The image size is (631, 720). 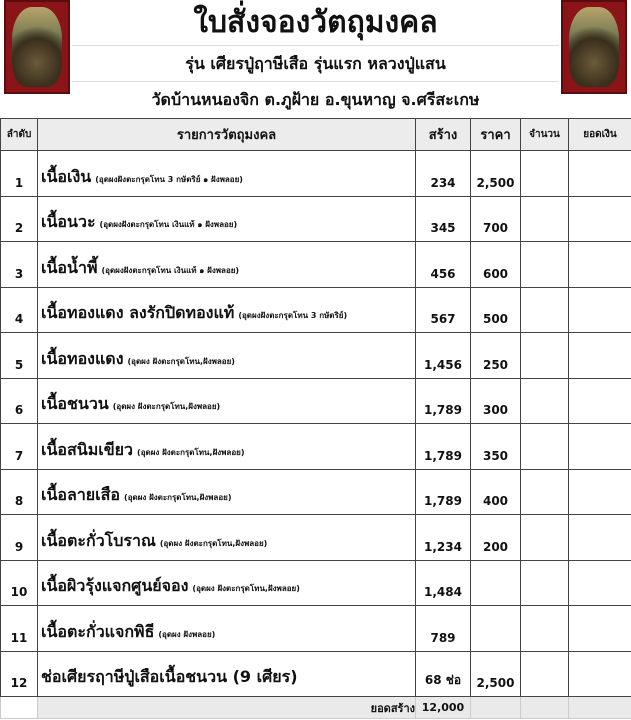 I want to click on header-made: สร้าง, so click(x=443, y=134).